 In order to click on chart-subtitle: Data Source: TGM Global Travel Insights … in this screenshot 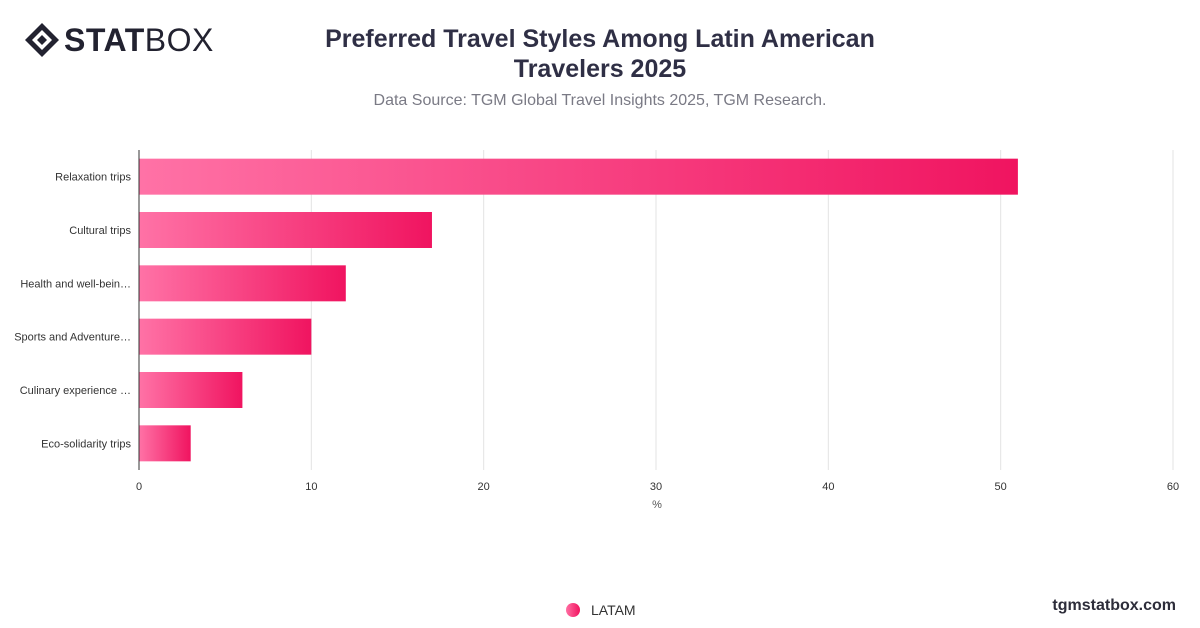, I will do `click(600, 100)`.